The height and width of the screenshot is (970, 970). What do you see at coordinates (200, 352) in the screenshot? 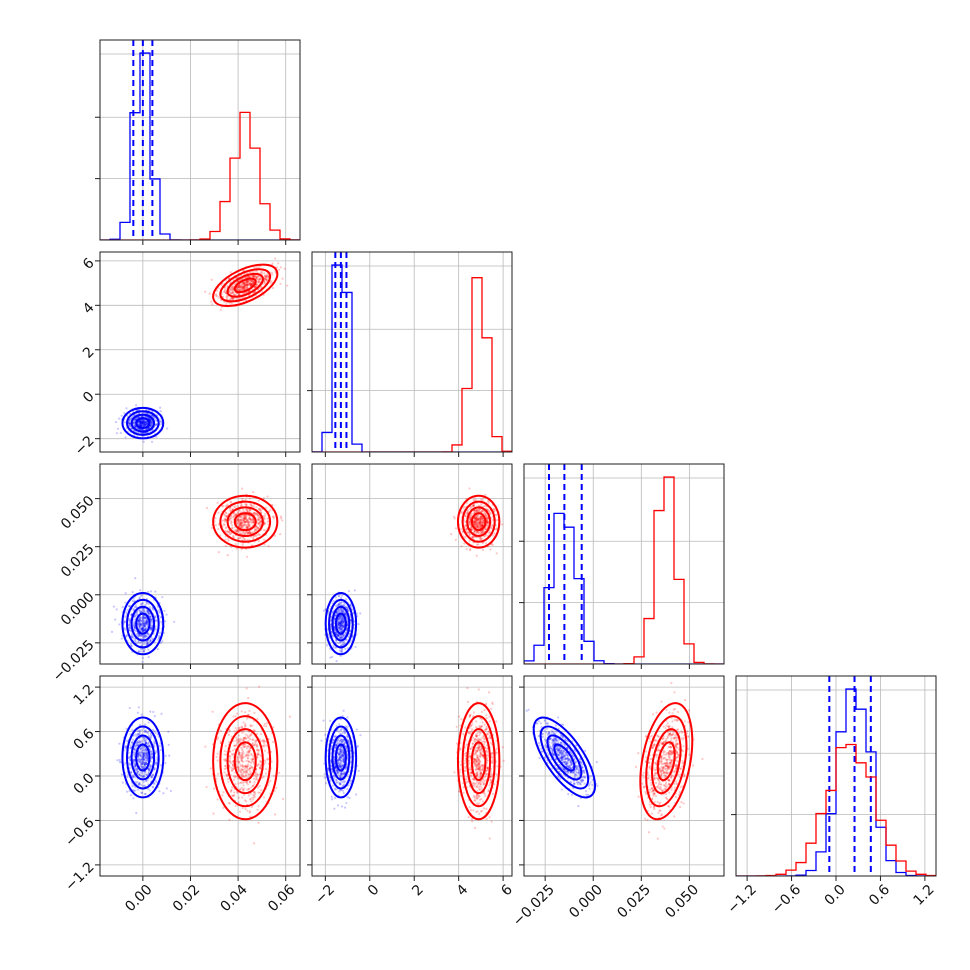
I see `grid` at bounding box center [200, 352].